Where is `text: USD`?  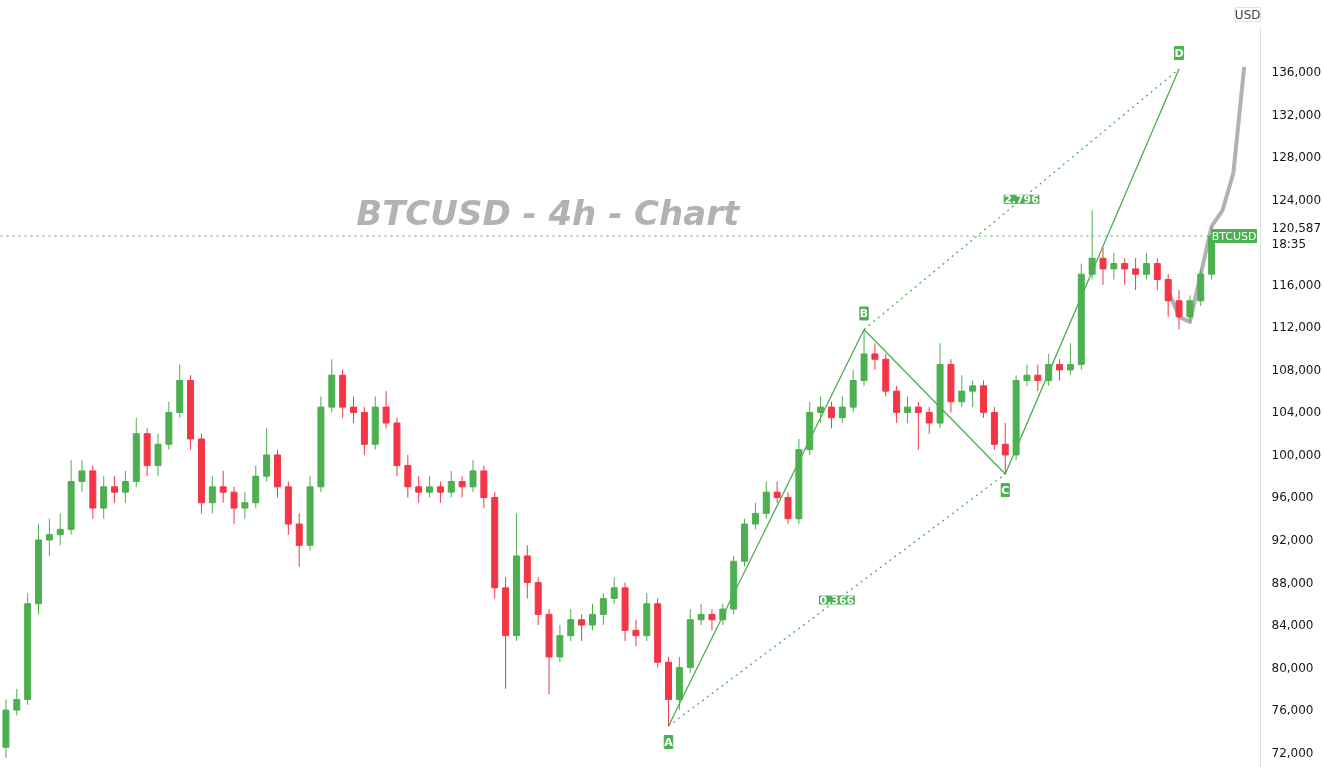
text: USD is located at coordinates (1247, 14).